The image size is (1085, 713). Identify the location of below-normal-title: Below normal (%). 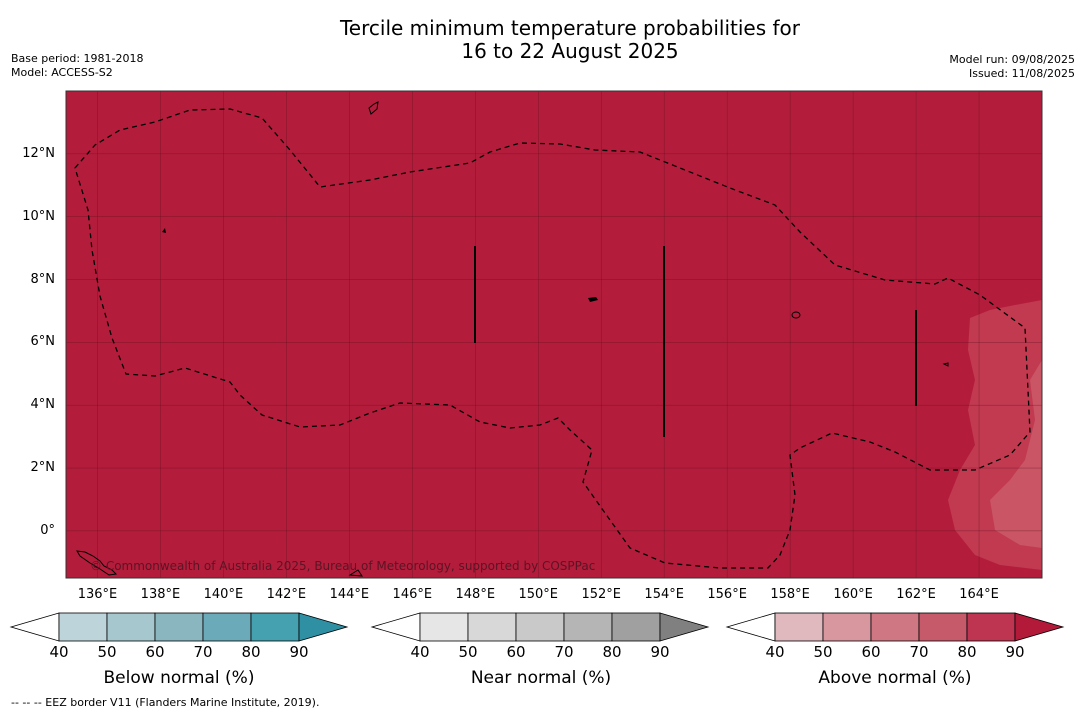
(179, 678).